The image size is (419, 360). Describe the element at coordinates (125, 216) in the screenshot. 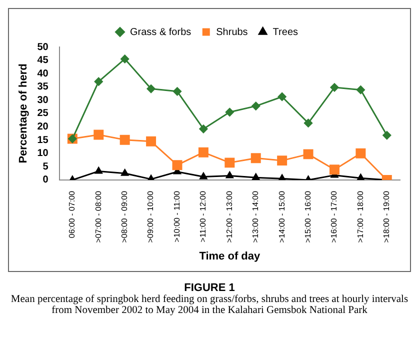

I see `x-tick-label: >08:00 - 09:00` at that location.